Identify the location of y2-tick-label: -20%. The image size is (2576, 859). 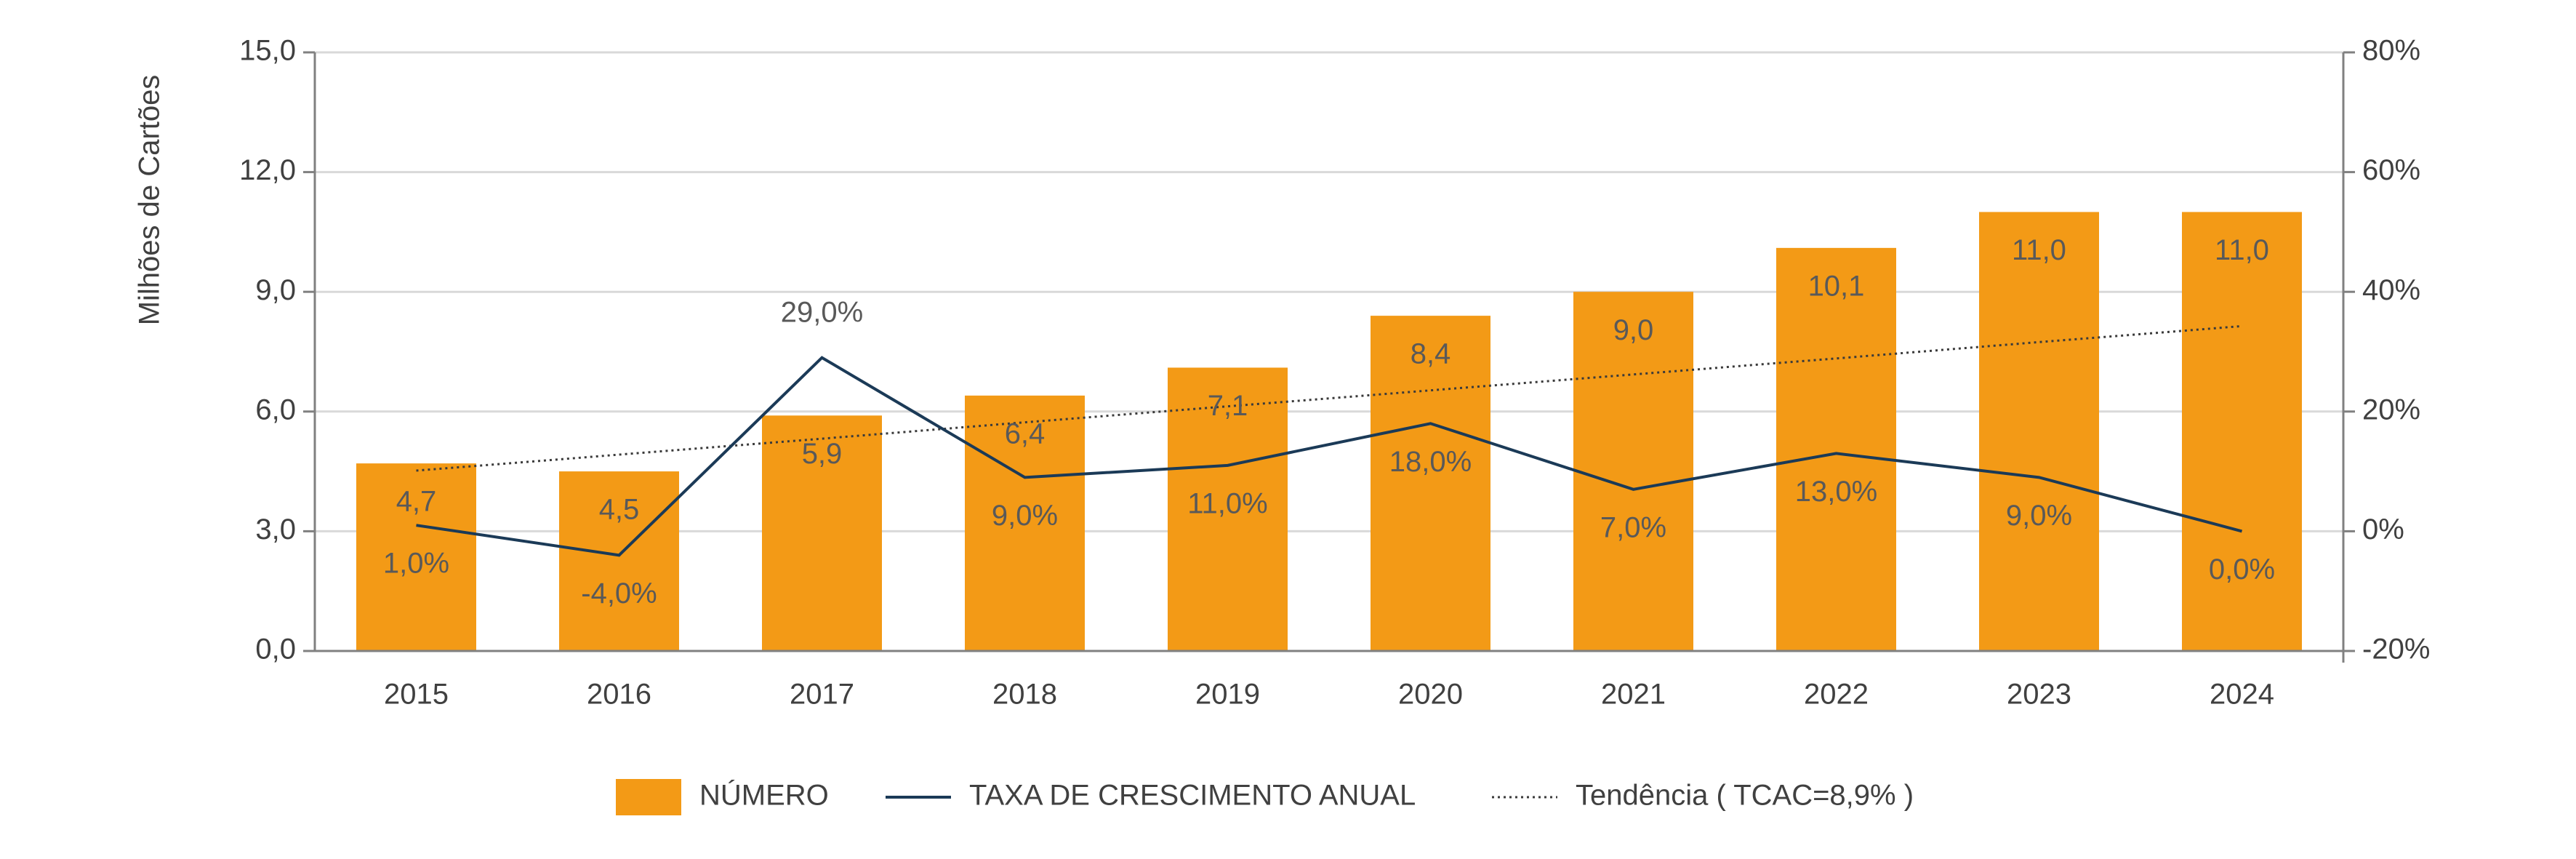
(2396, 650).